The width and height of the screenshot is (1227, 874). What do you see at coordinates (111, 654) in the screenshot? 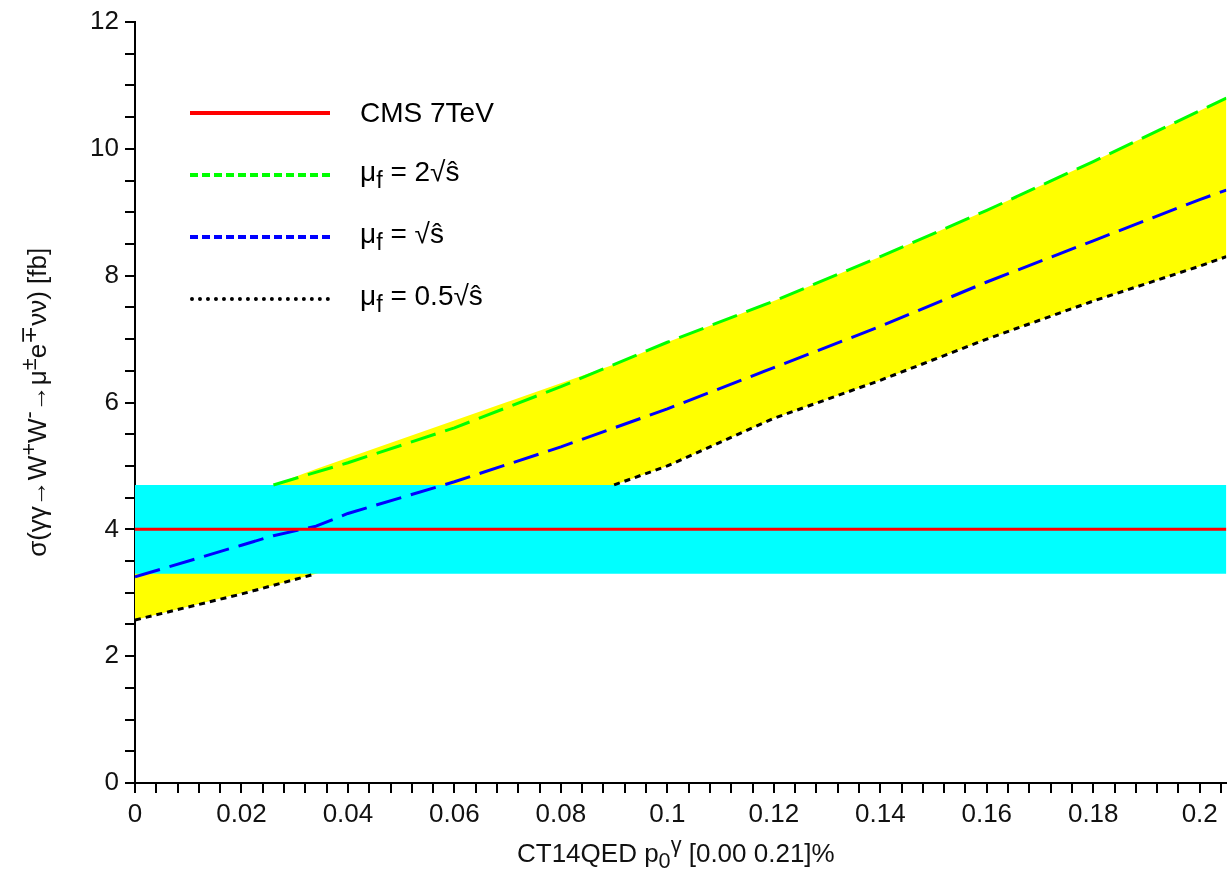
I see `y-tick-label: 2` at bounding box center [111, 654].